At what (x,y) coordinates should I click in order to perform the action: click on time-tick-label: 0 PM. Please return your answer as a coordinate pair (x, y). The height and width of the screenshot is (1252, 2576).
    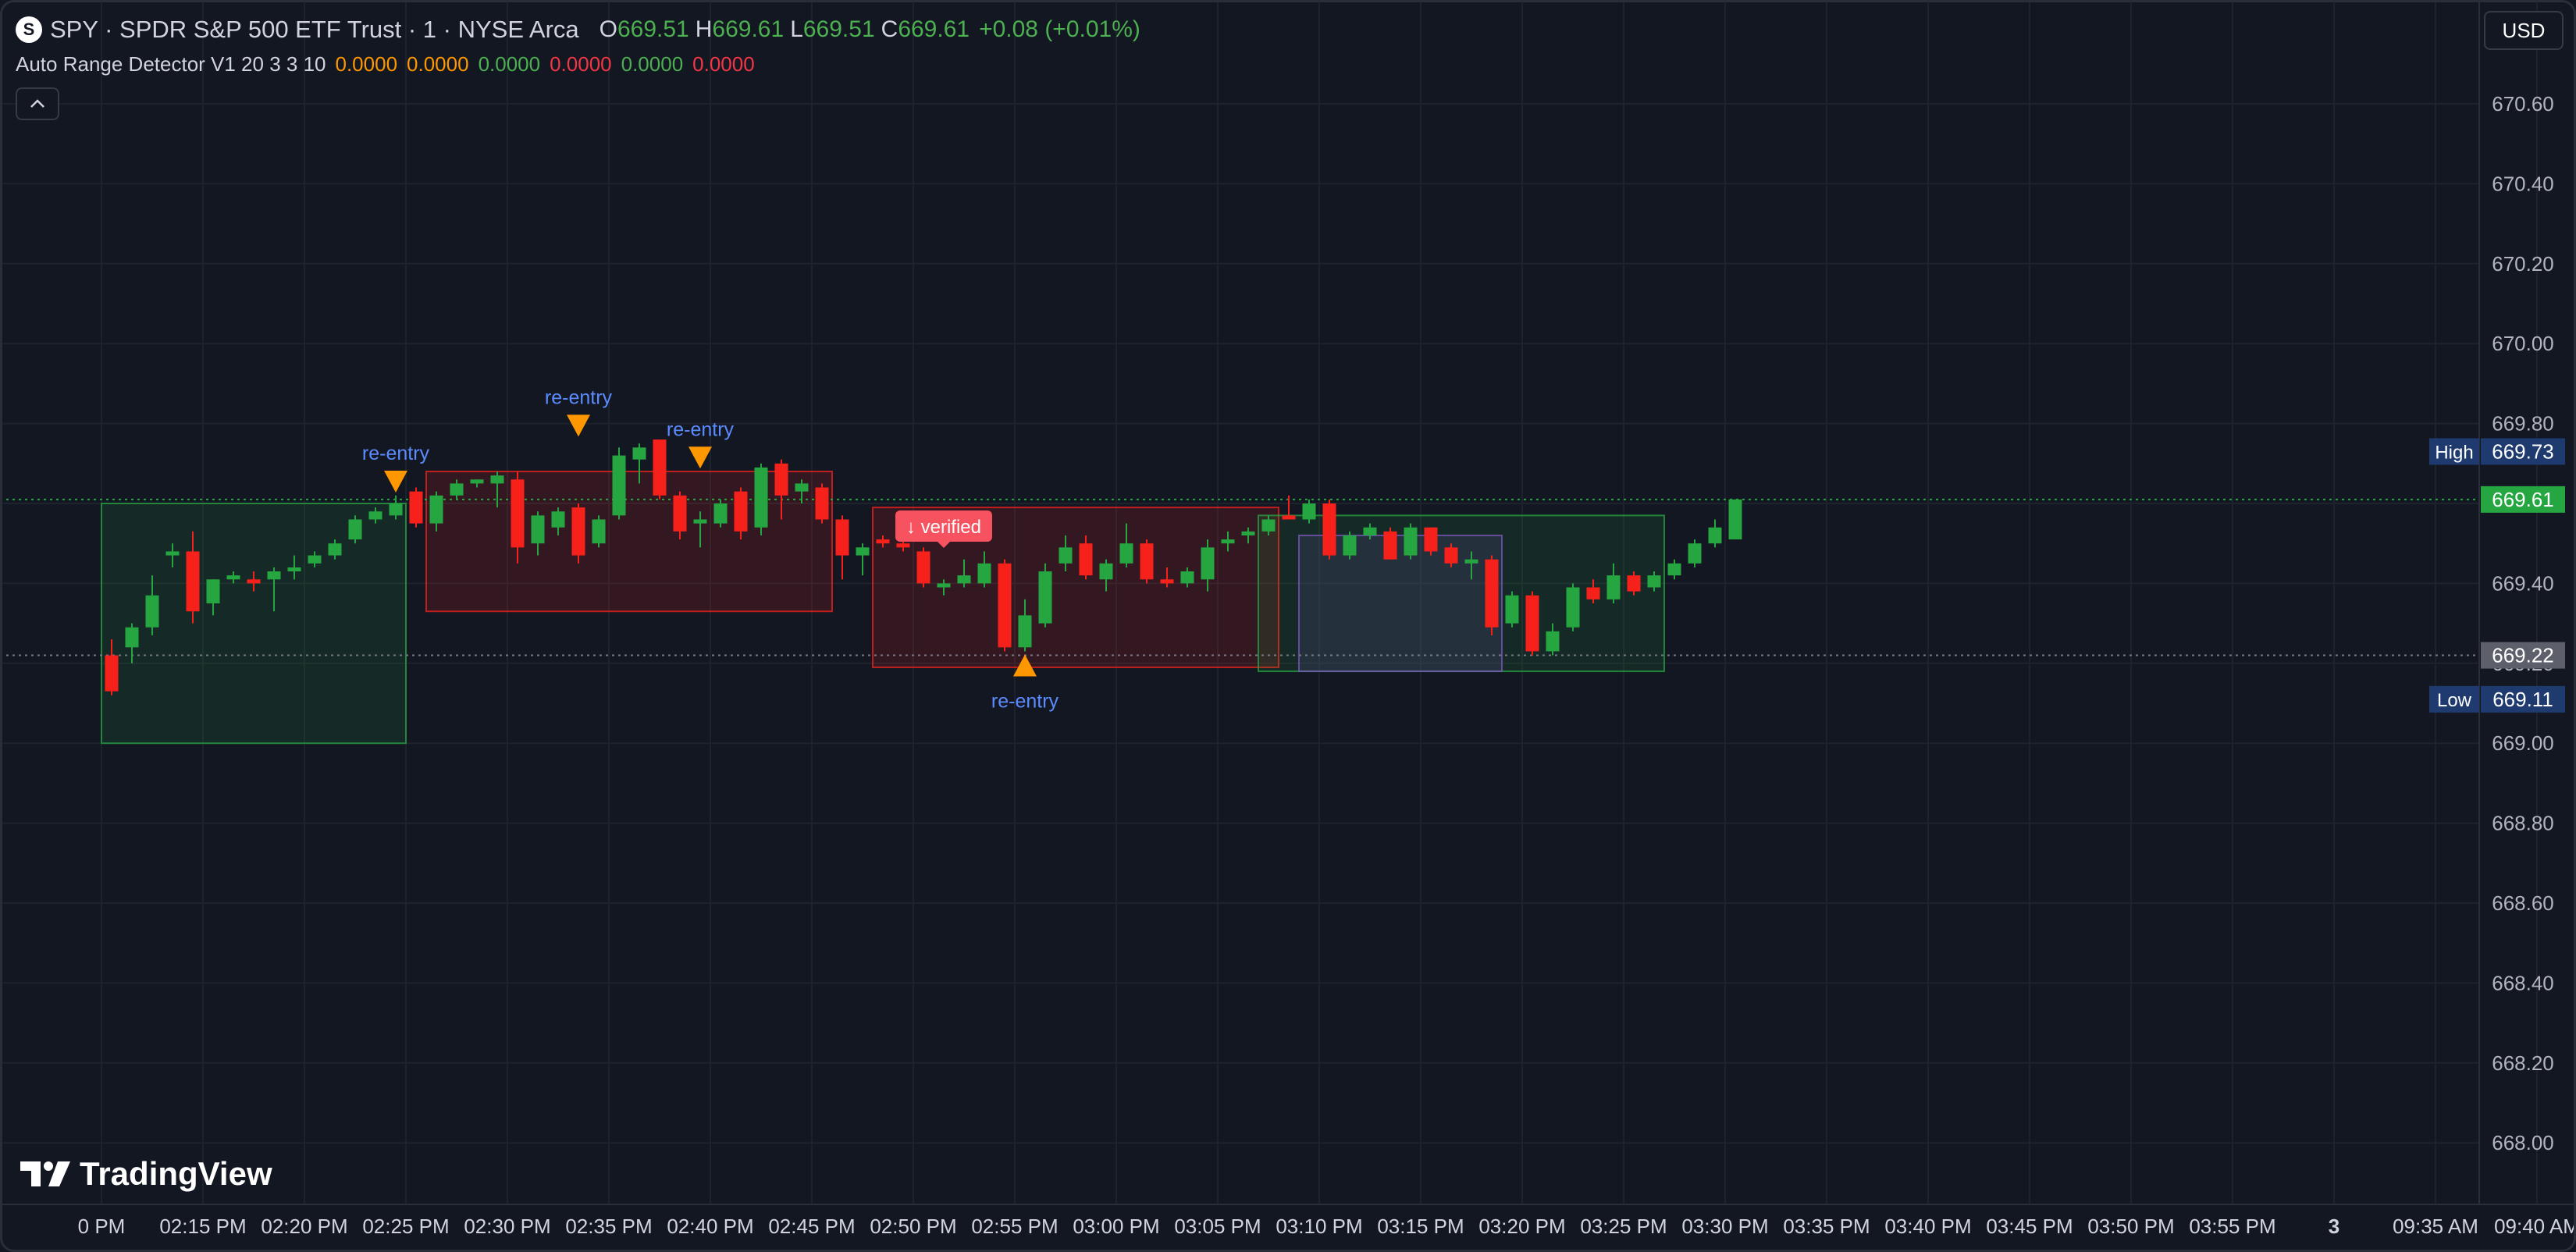
    Looking at the image, I should click on (102, 1227).